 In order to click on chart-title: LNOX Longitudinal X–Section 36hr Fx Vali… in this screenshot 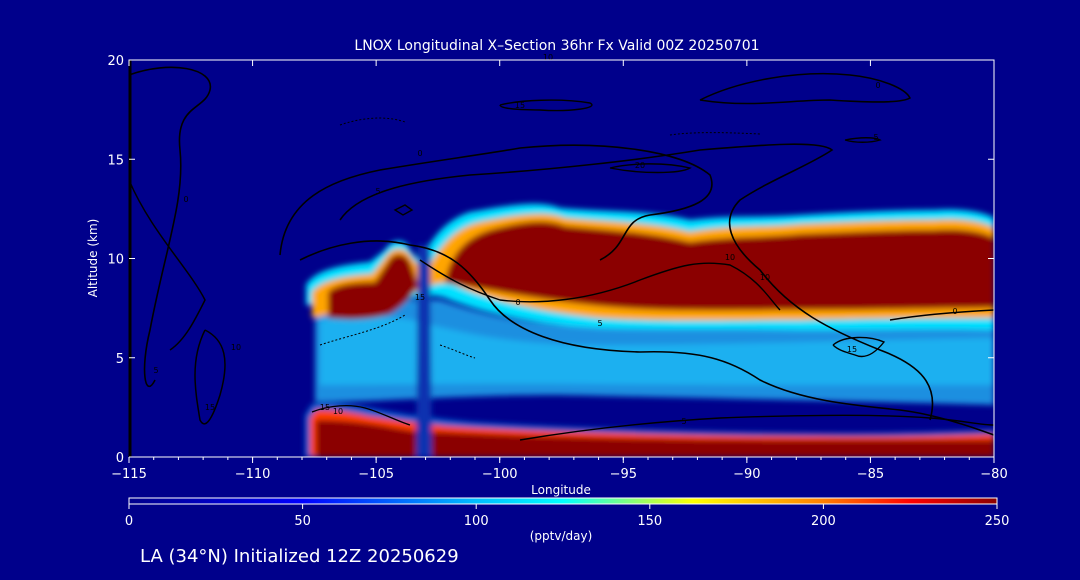, I will do `click(556, 46)`.